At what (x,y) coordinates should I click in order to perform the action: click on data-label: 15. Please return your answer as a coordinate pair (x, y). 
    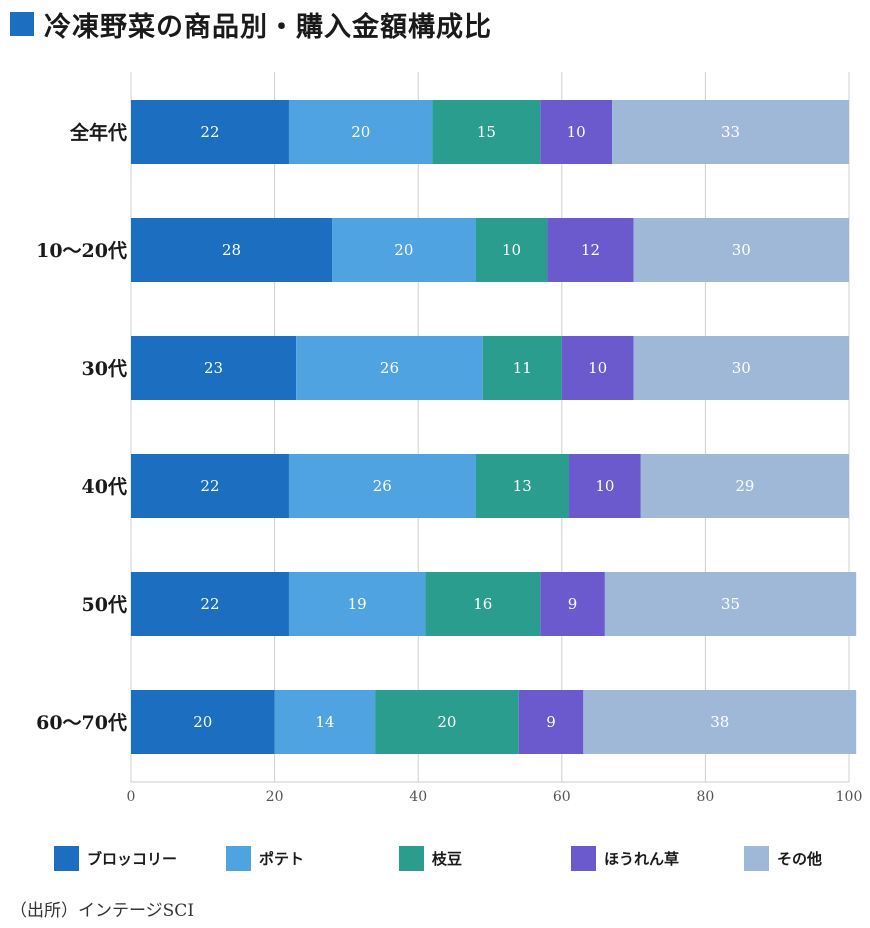
    Looking at the image, I should click on (486, 132).